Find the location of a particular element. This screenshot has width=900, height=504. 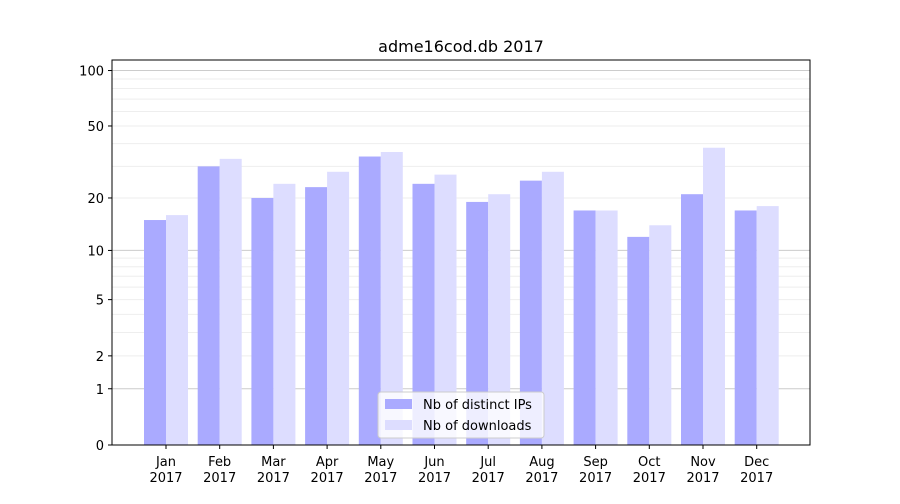

y-tick-label: 0 is located at coordinates (100, 446).